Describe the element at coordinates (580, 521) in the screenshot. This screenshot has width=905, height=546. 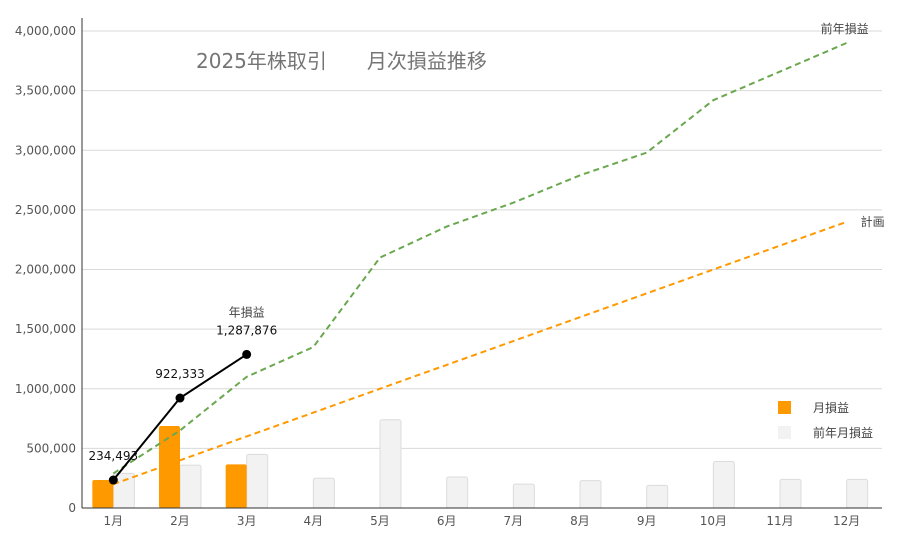
I see `x-tick-label: 8月` at that location.